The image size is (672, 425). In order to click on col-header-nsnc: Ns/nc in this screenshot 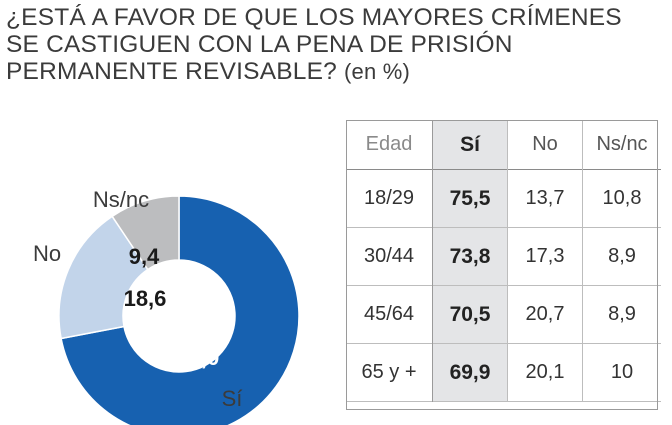, I will do `click(621, 145)`.